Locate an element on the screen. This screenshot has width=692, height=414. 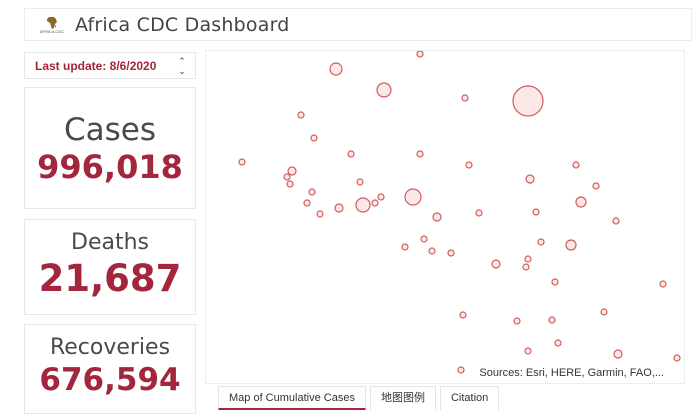
deaths-card: Deaths 21,687 is located at coordinates (110, 267).